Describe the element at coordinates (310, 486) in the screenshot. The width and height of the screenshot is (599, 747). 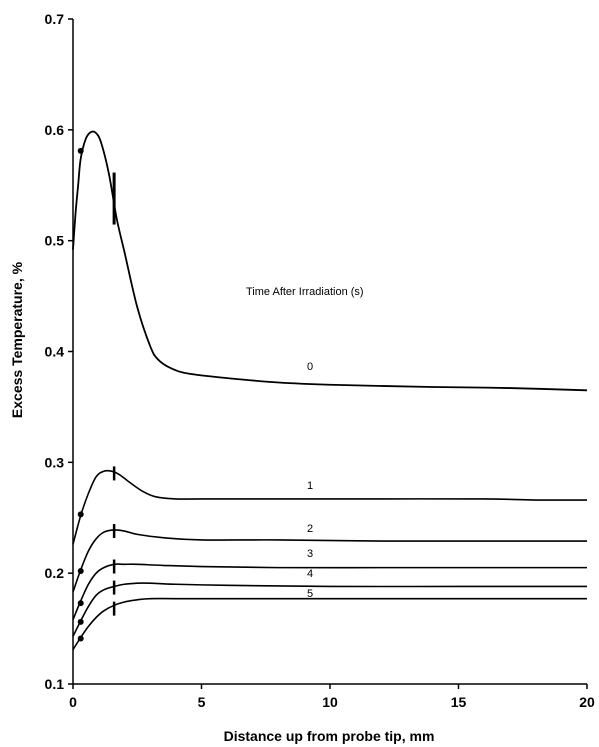
I see `series-label-1: 1` at that location.